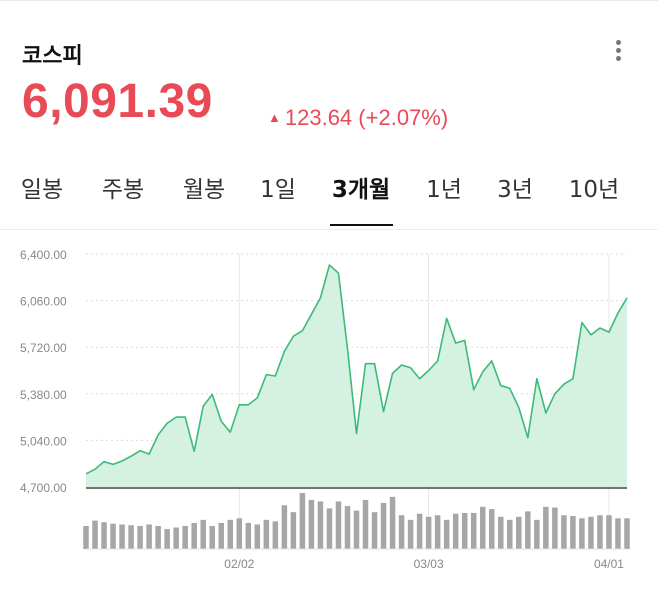 The width and height of the screenshot is (658, 592). What do you see at coordinates (274, 117) in the screenshot?
I see `up-triangle-icon: ▲` at bounding box center [274, 117].